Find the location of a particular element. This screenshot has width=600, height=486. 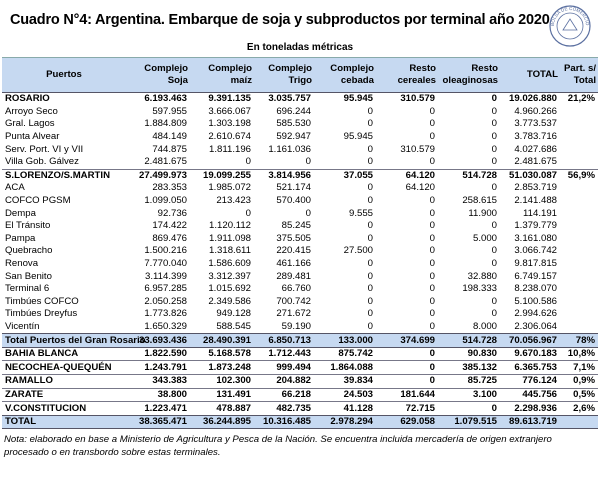

table-cell: 1.099.050 is located at coordinates (165, 201).